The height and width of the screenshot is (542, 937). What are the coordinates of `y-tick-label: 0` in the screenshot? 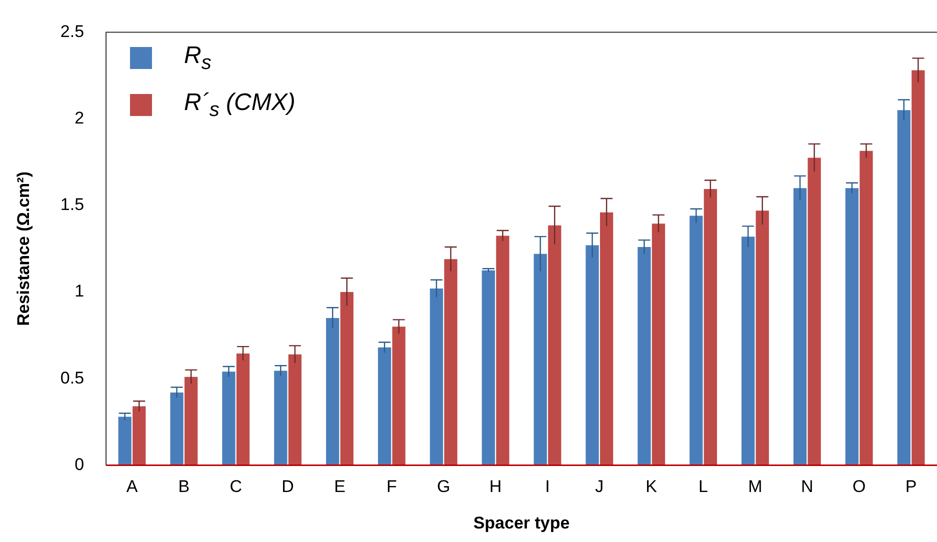 It's located at (79, 464).